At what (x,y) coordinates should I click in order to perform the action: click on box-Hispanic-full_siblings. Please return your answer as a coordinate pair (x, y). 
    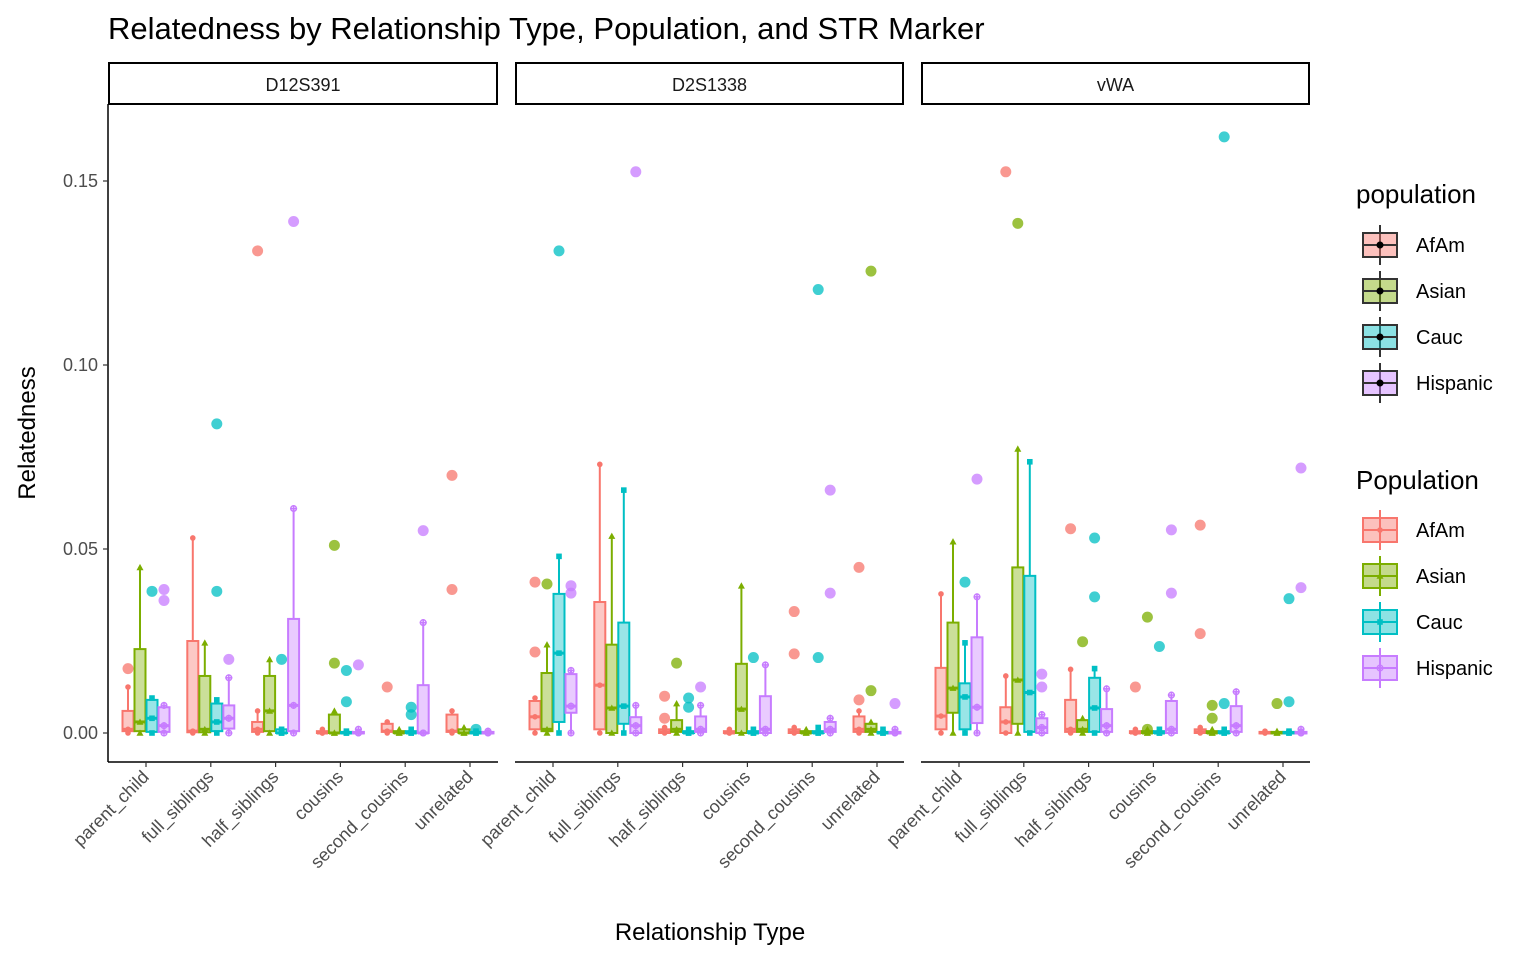
    Looking at the image, I should click on (1042, 724).